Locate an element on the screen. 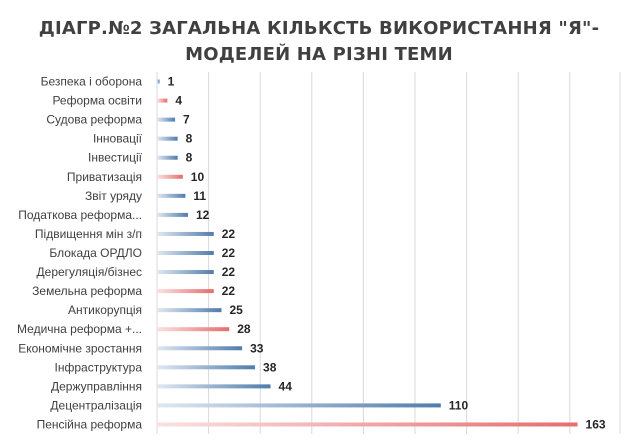 This screenshot has height=447, width=638. value-label-2: 7 is located at coordinates (186, 120).